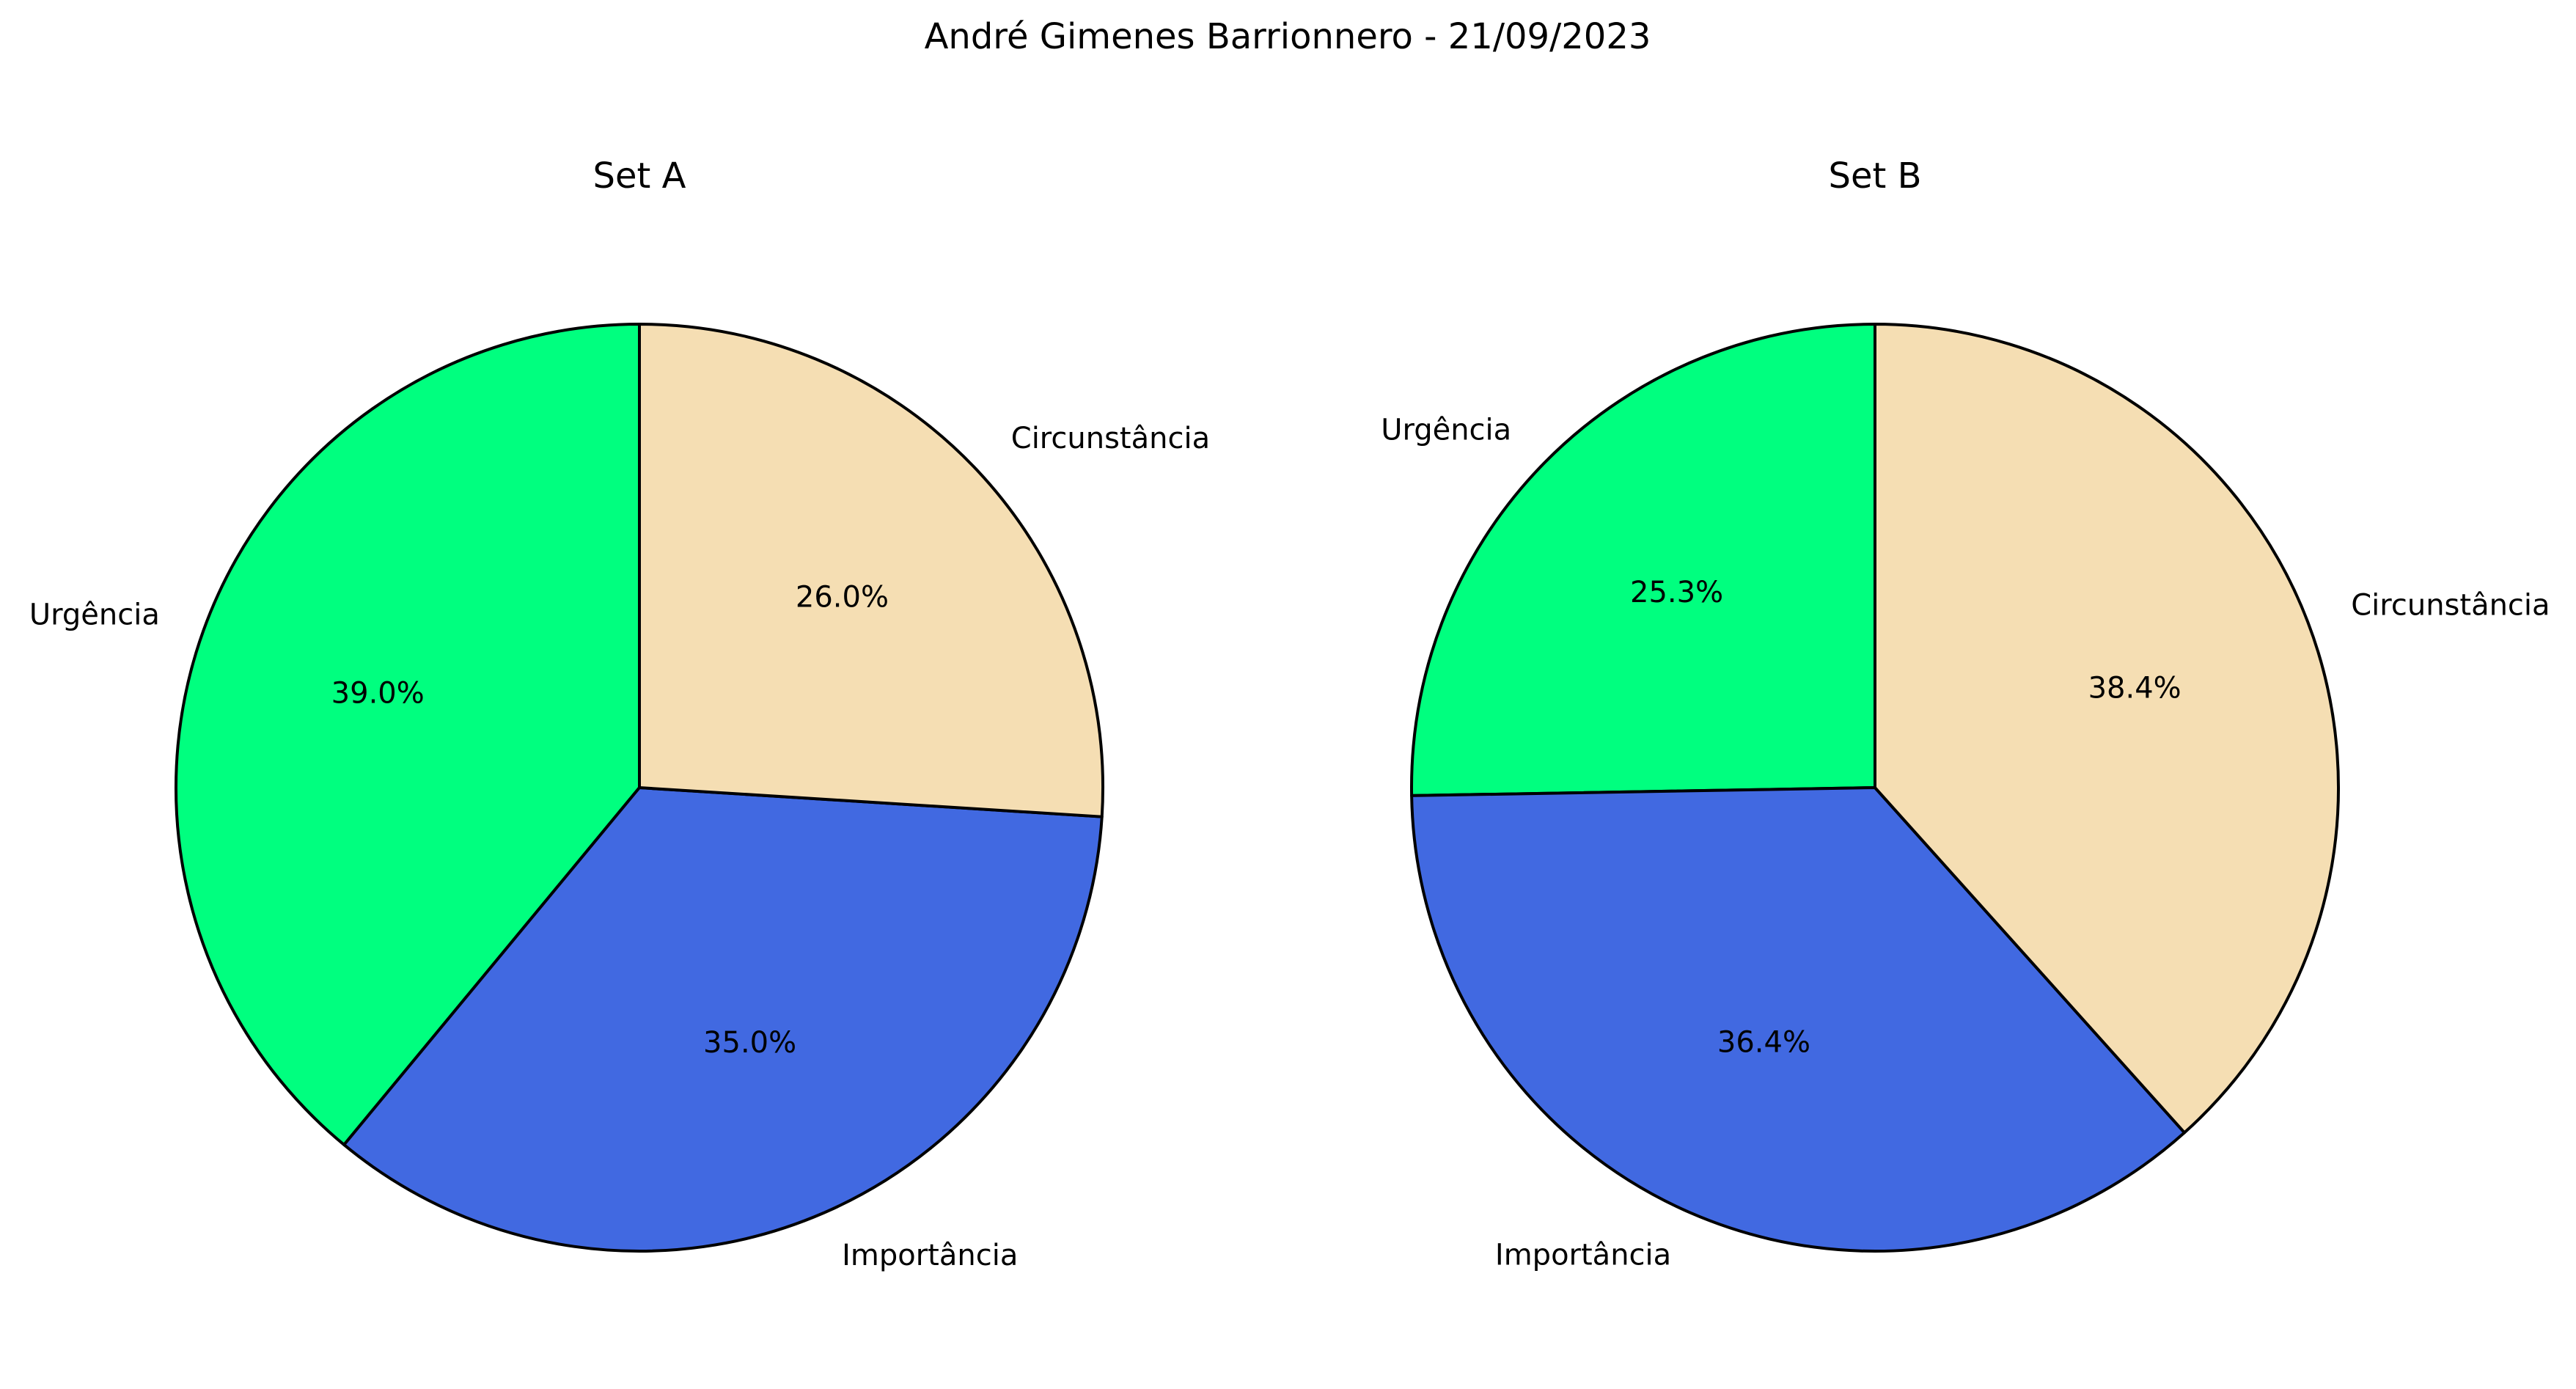  Describe the element at coordinates (2451, 605) in the screenshot. I see `pie-category-label-set-b-circunstancia: Circunstância` at that location.